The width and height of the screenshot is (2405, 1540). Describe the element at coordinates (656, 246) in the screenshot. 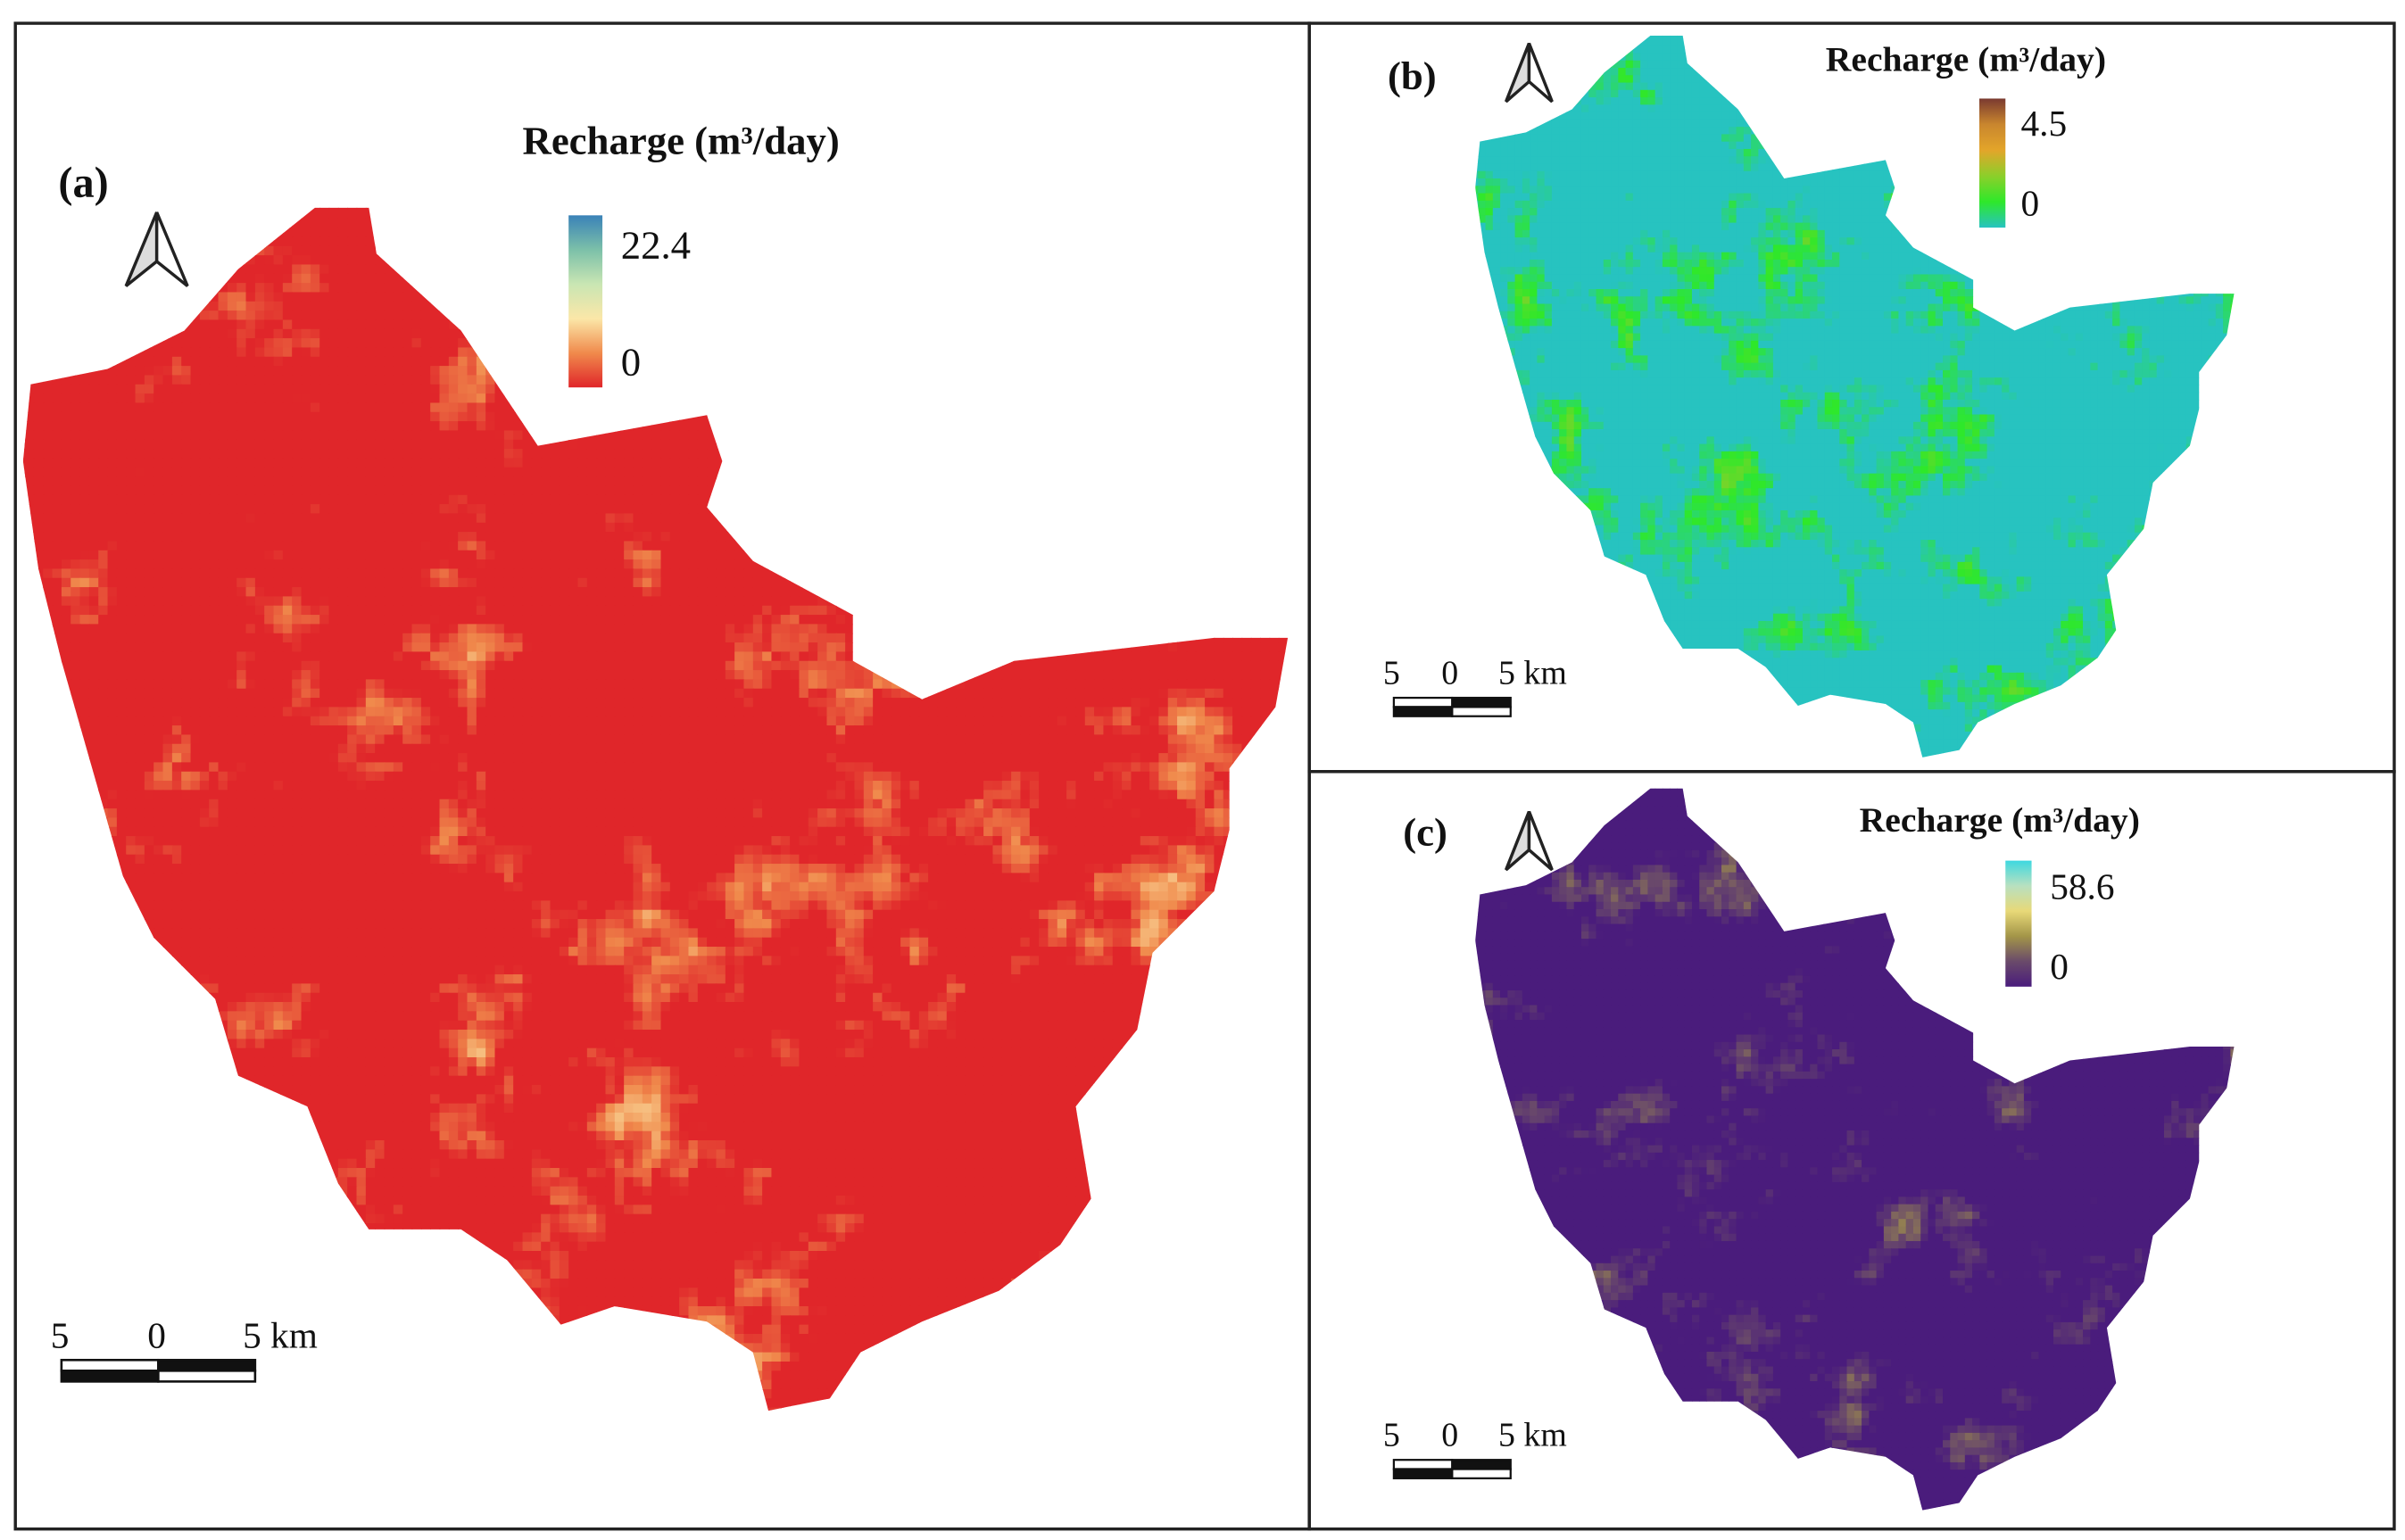

I see `legend-max-a: 22.4` at that location.